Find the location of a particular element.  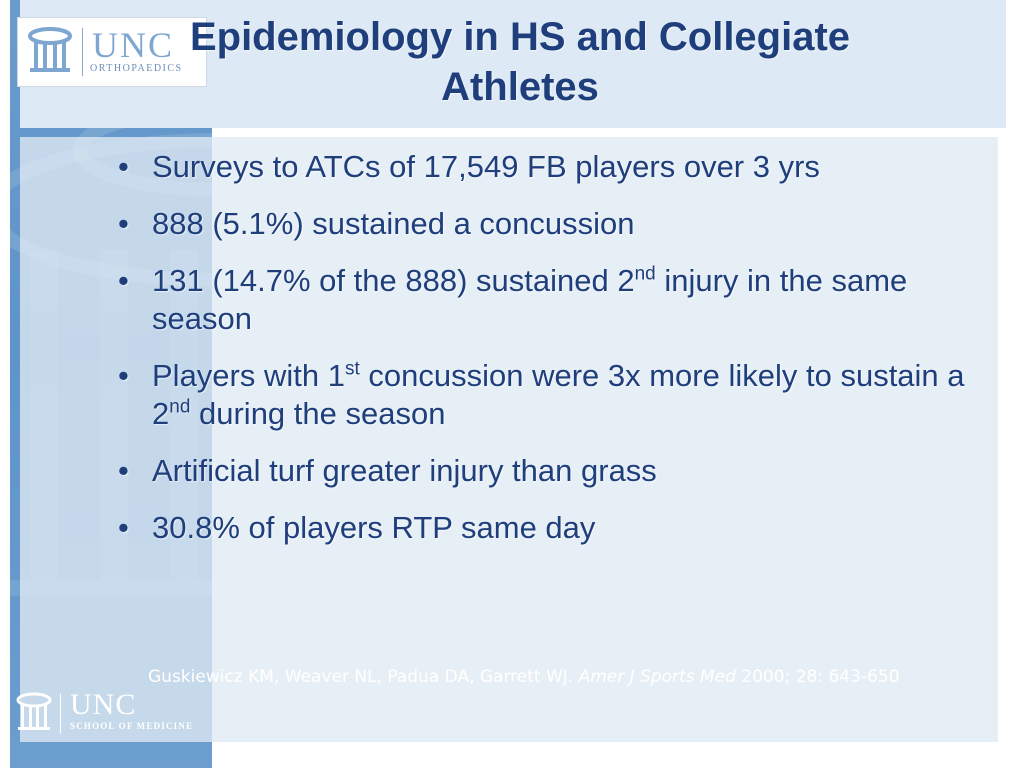

bullet-text: during the season is located at coordinates (318, 413).